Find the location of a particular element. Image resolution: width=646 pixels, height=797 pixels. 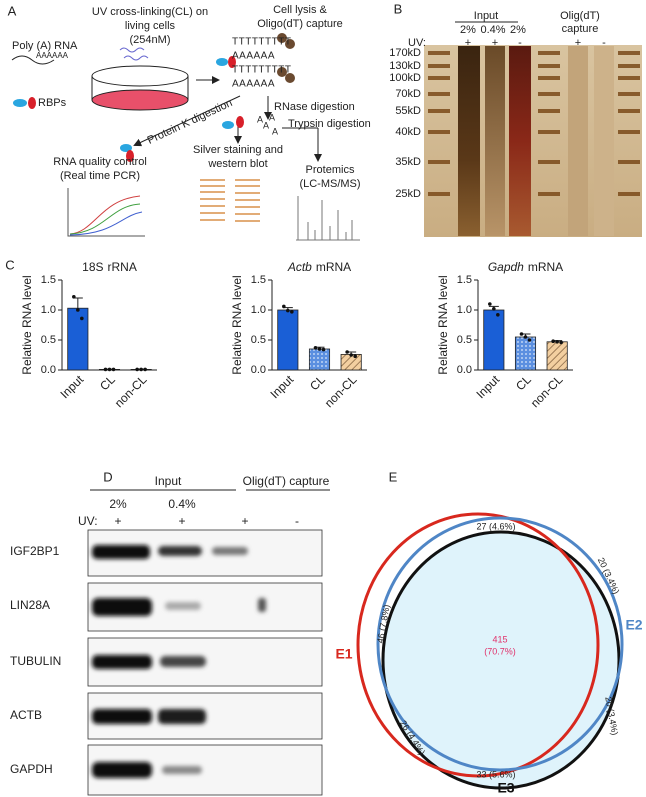

marker-label: 70kD is located at coordinates (408, 94).